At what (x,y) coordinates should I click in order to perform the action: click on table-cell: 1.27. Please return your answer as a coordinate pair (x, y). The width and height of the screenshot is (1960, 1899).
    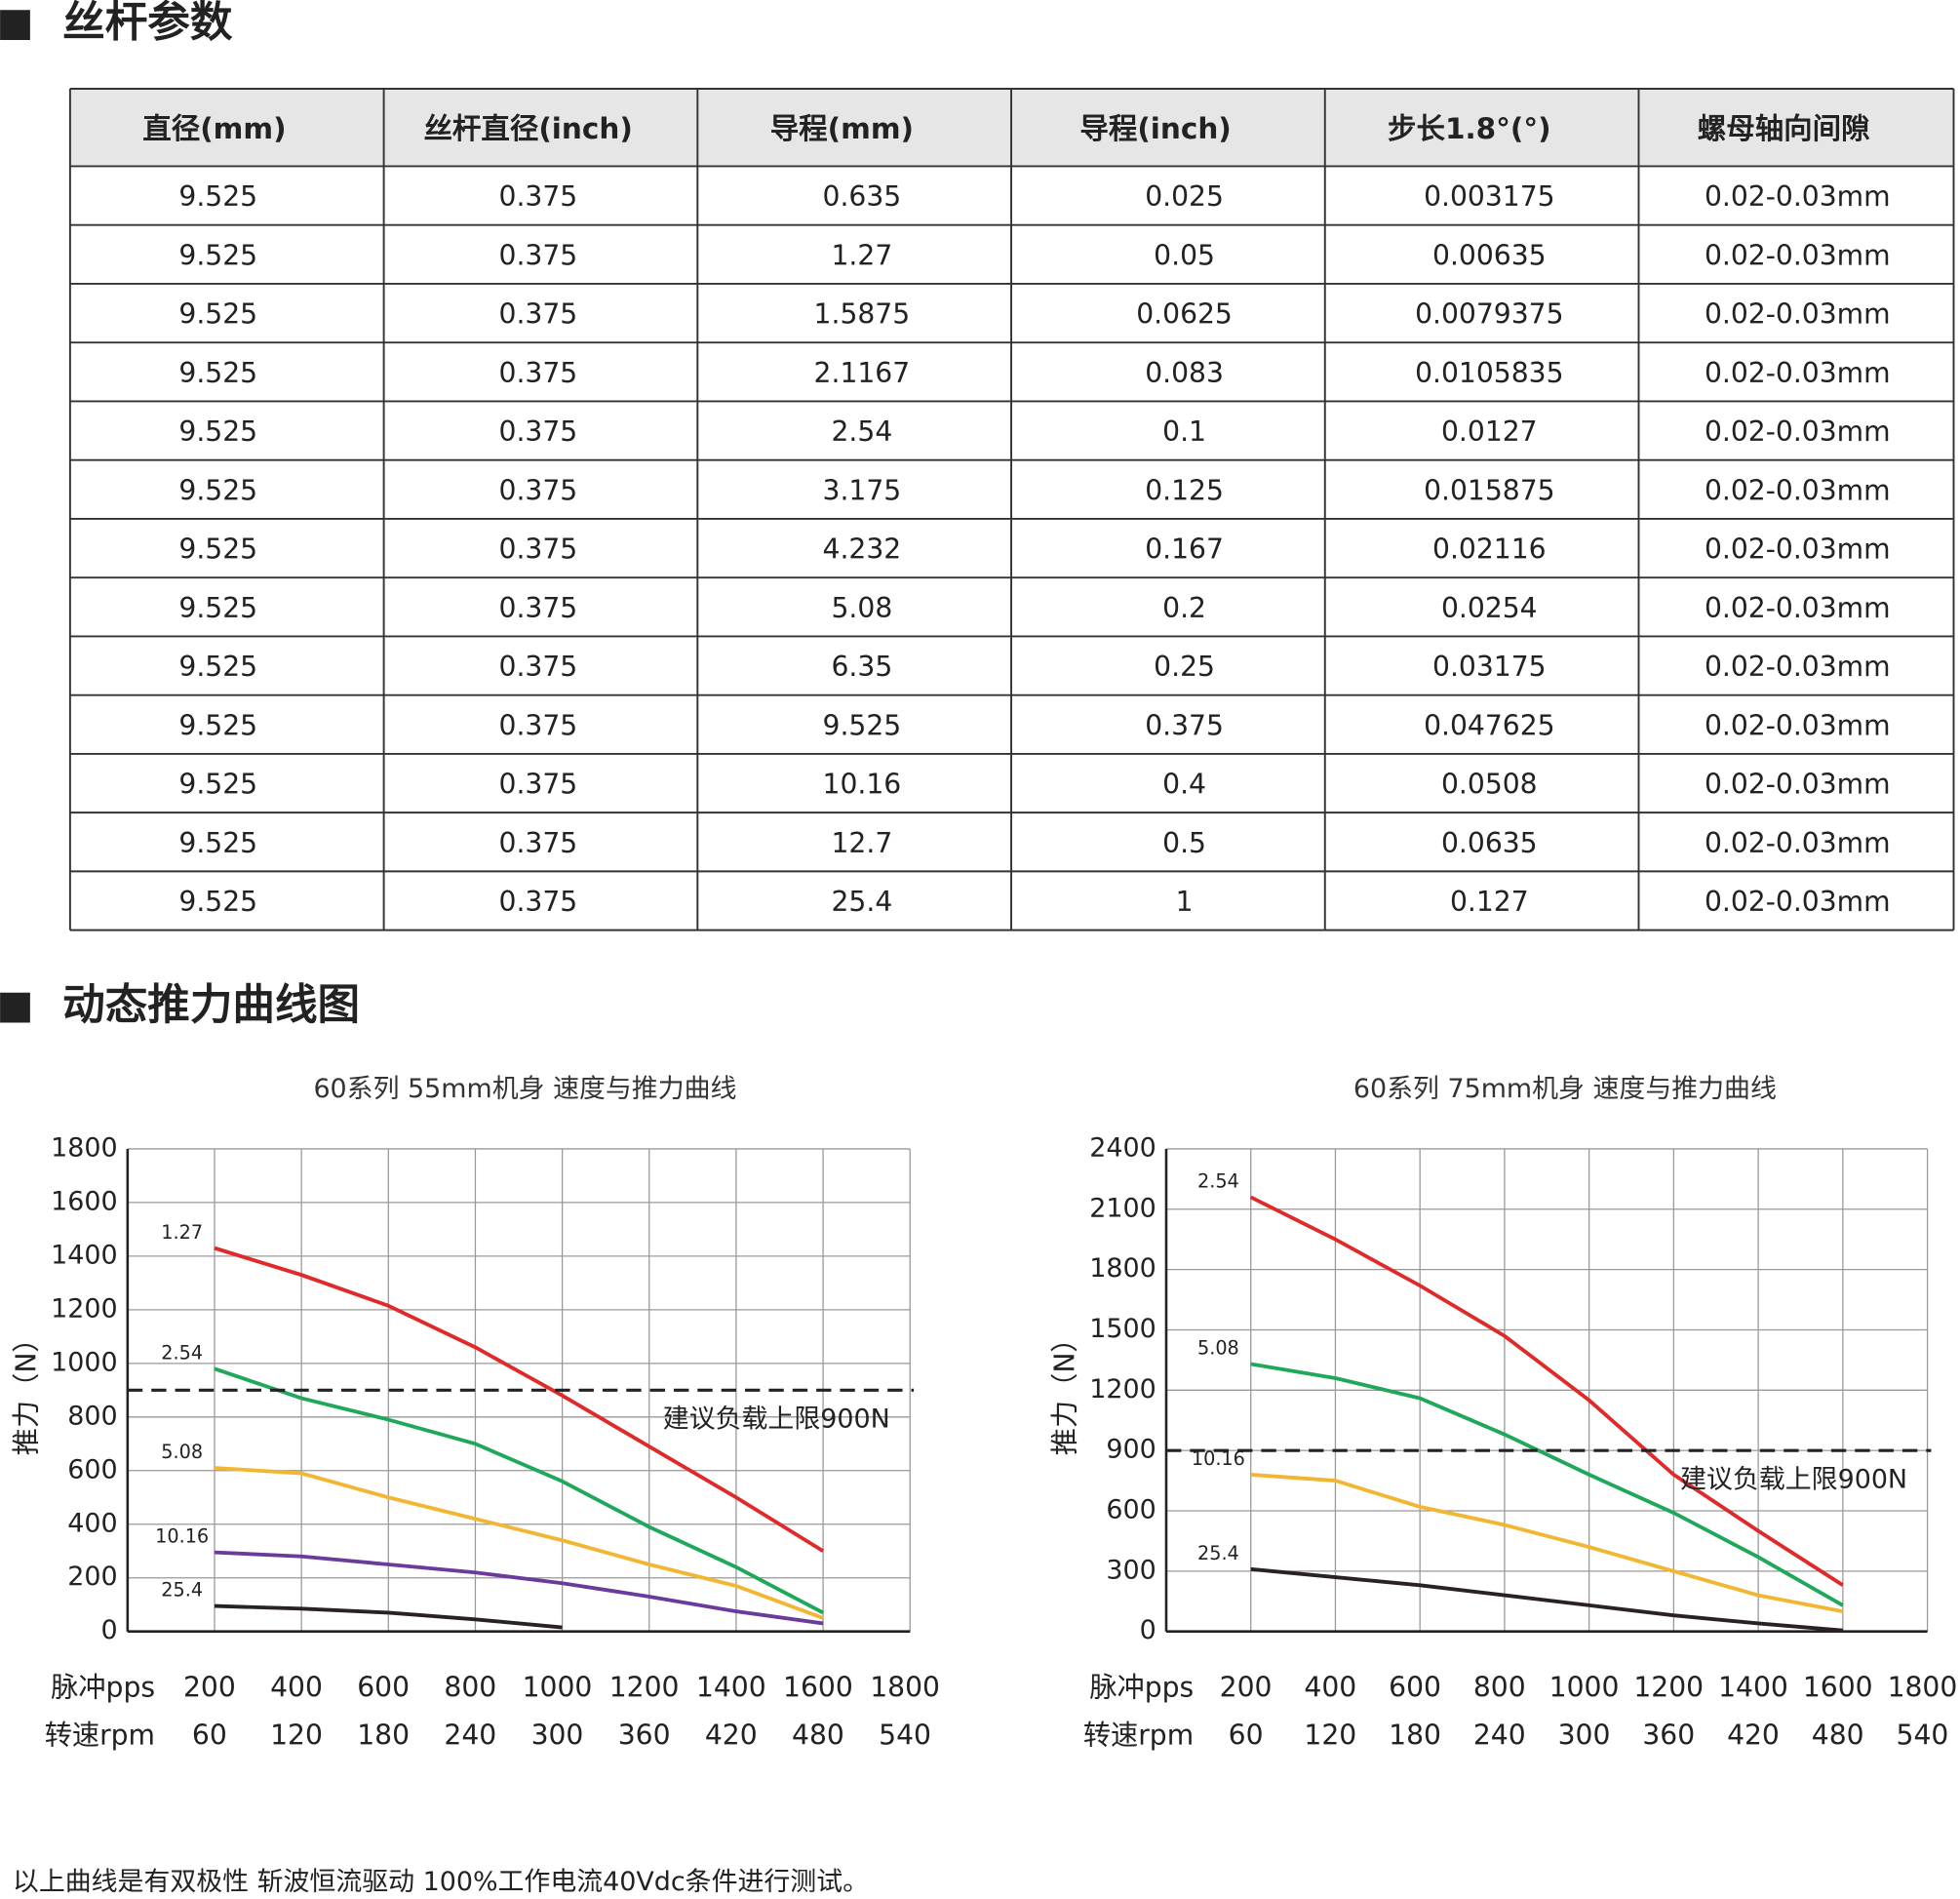
    Looking at the image, I should click on (861, 255).